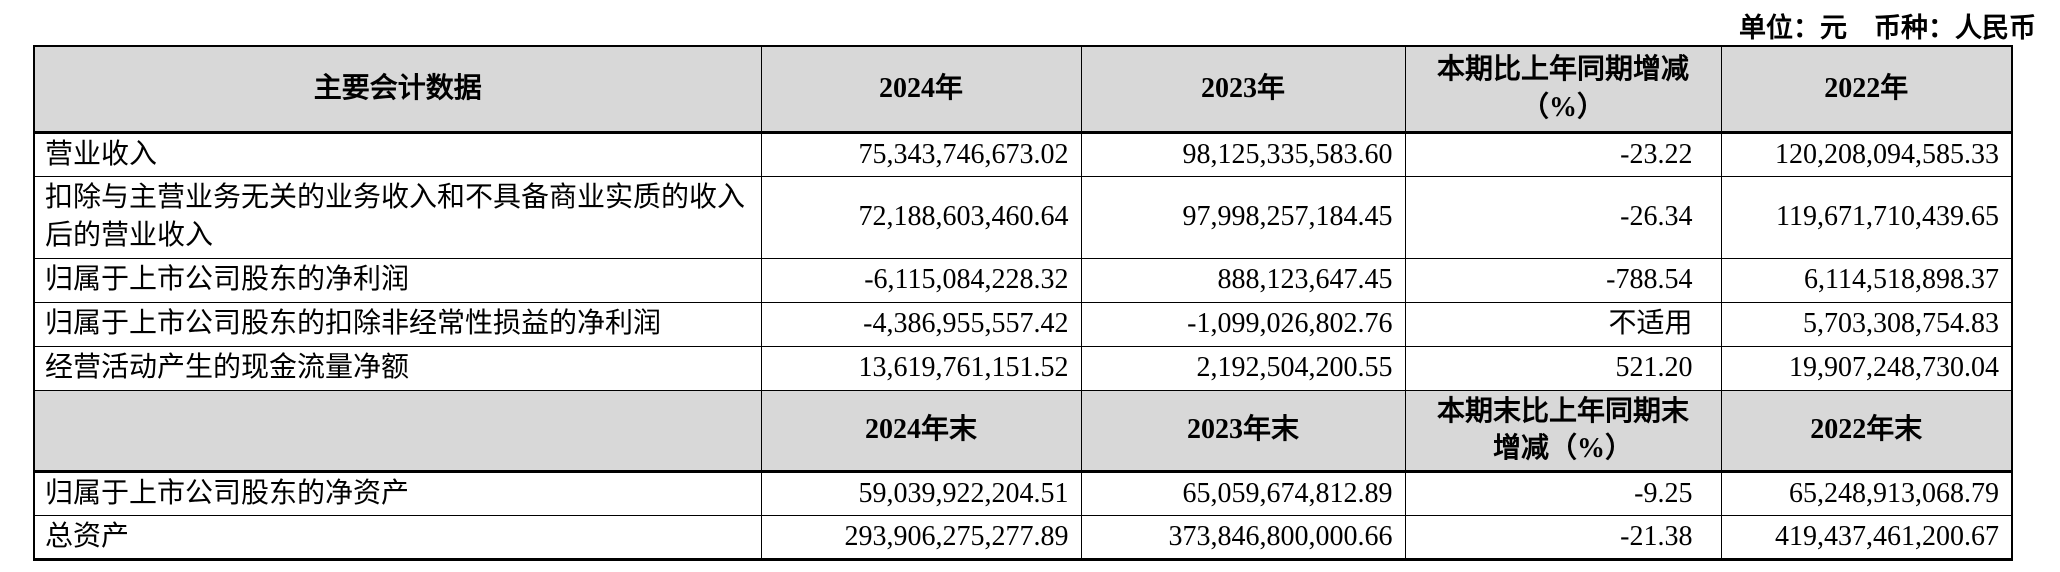 This screenshot has width=2060, height=572. What do you see at coordinates (1563, 368) in the screenshot?
I see `value-change: 521.20` at bounding box center [1563, 368].